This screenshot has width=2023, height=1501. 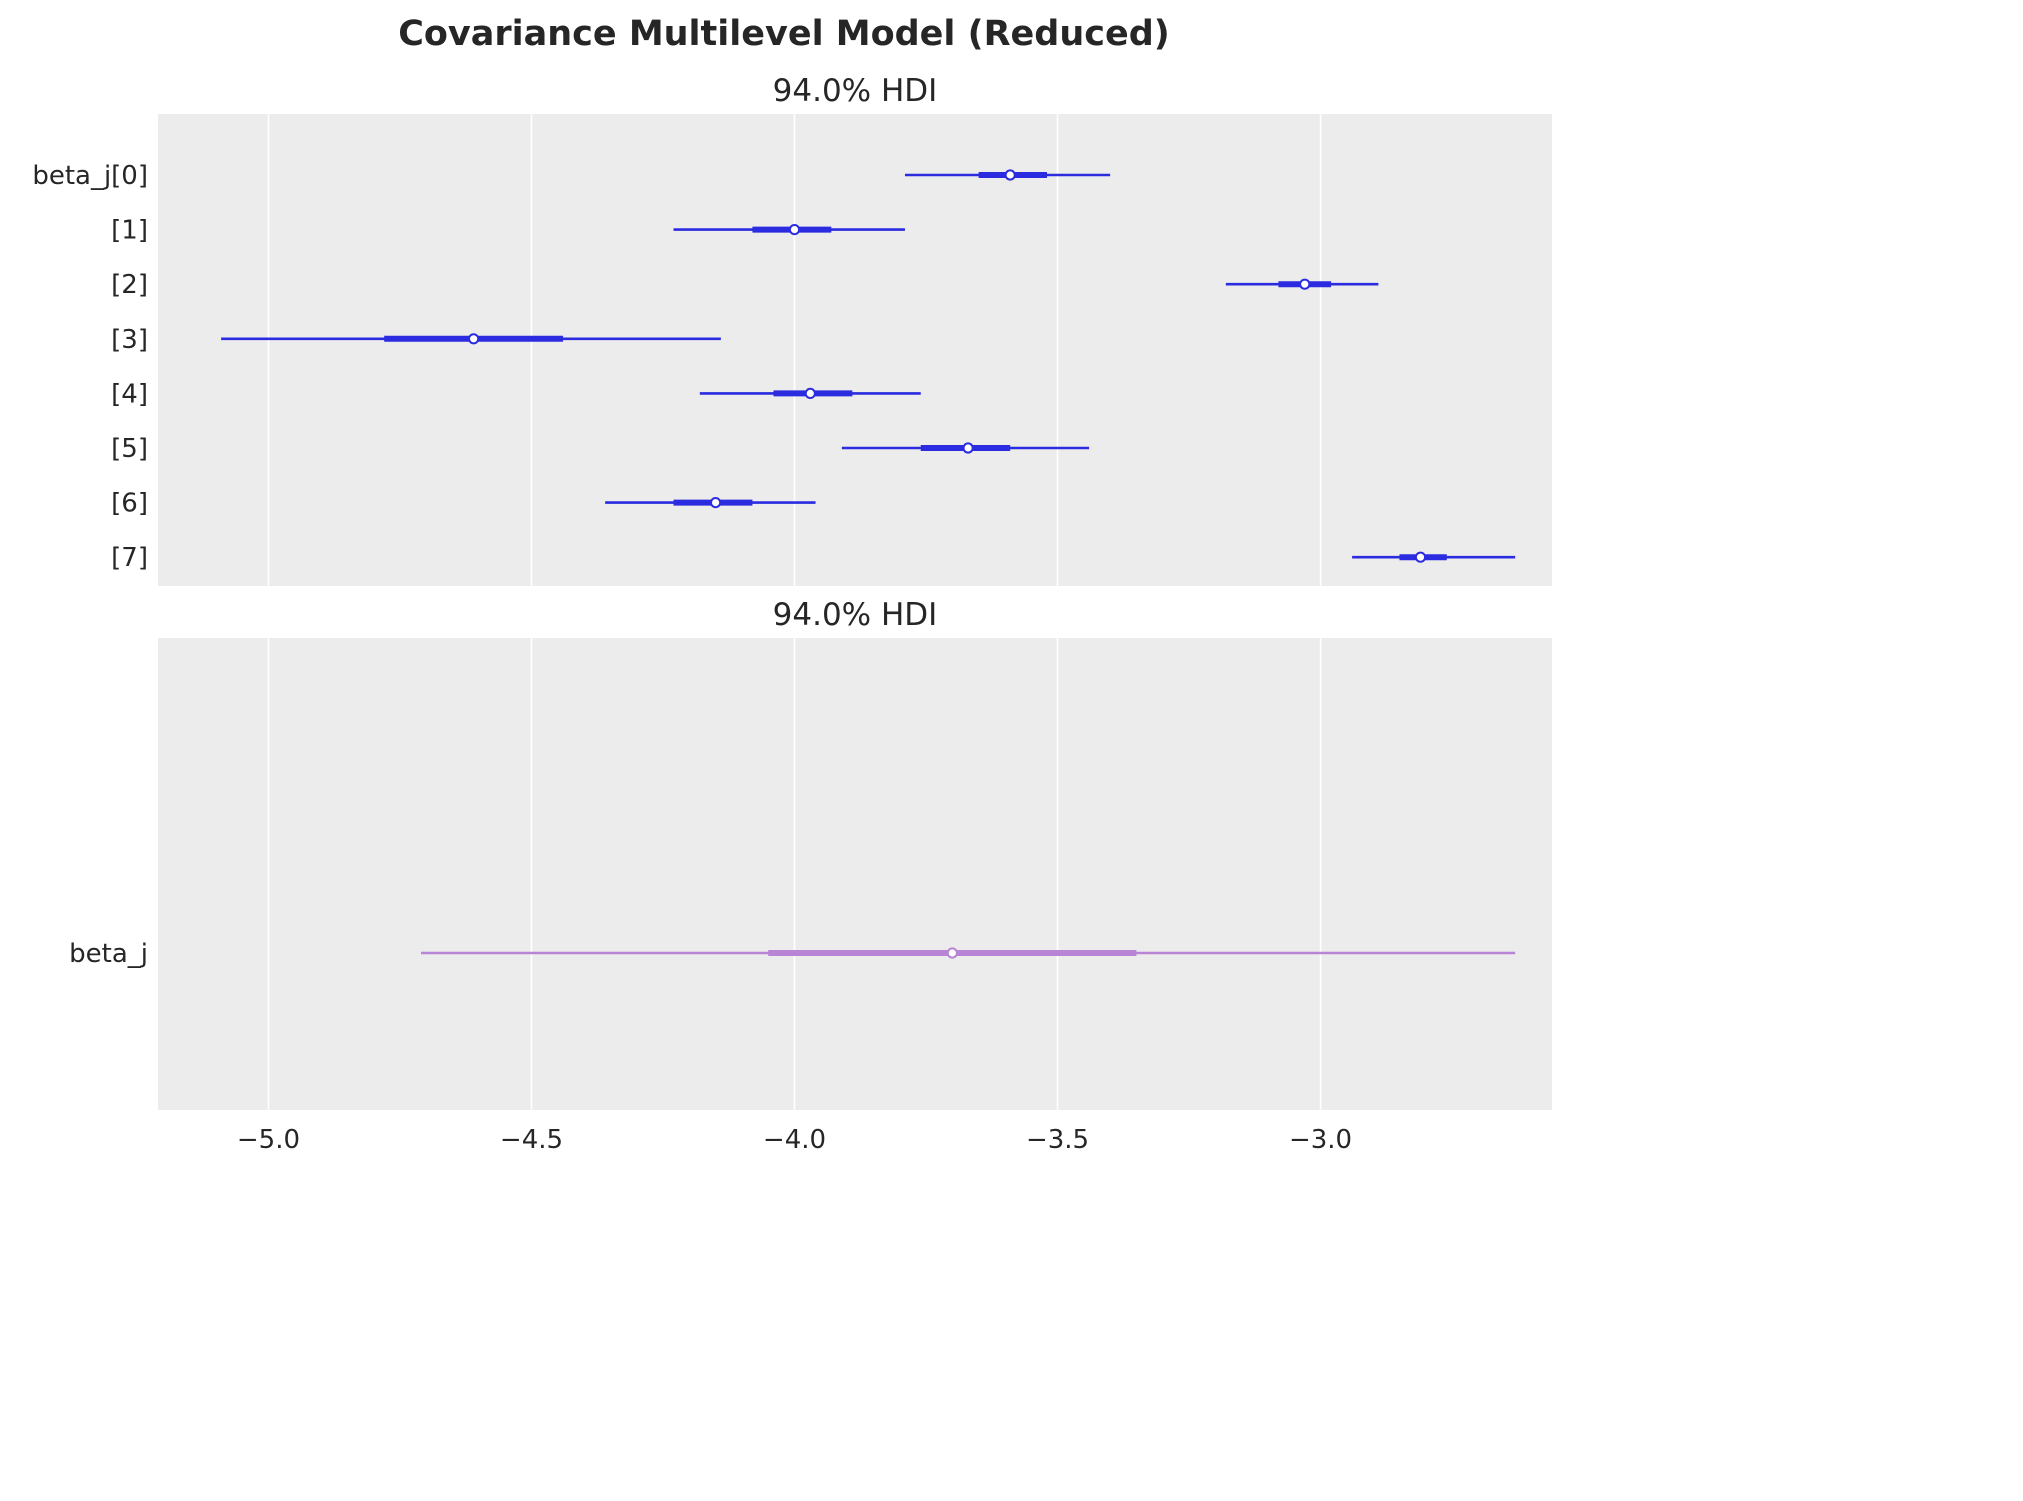 I want to click on x-tick-label: −5.0, so click(x=268, y=1140).